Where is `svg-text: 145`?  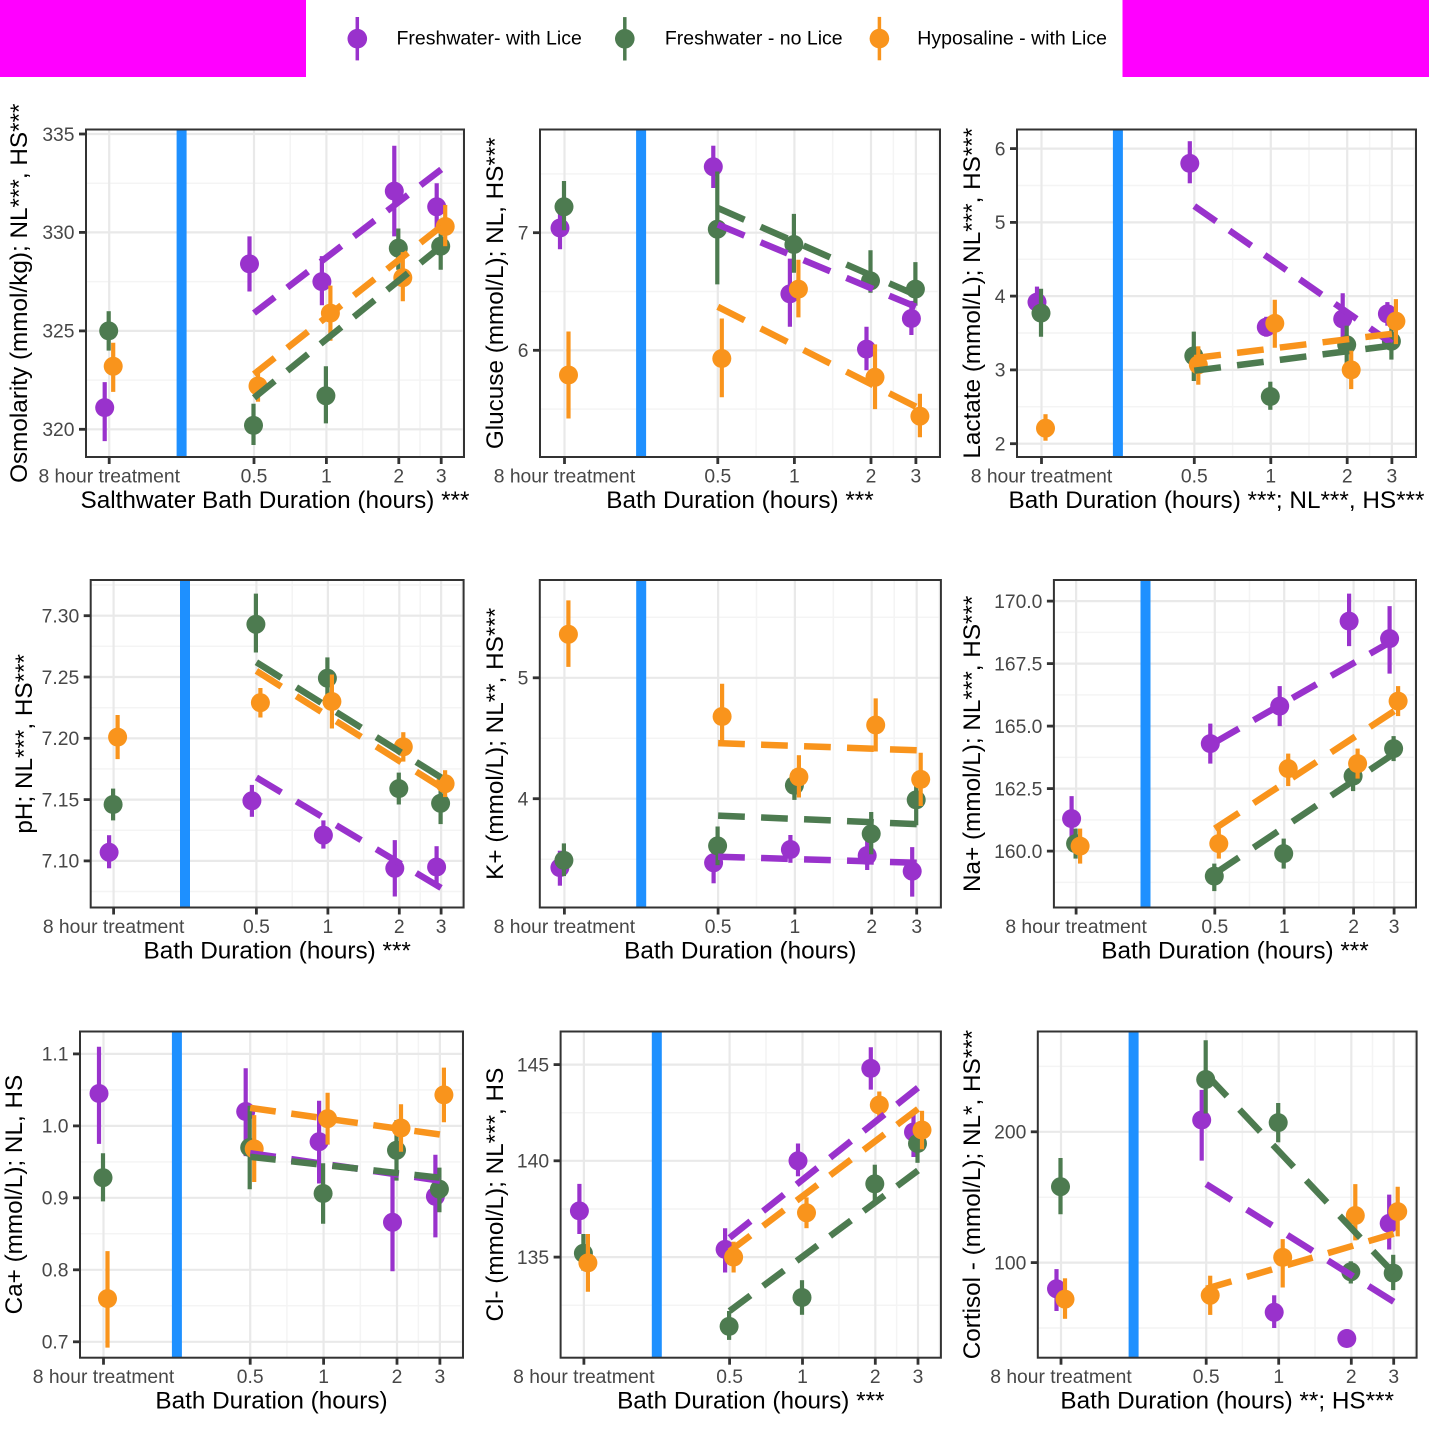
svg-text: 145 is located at coordinates (533, 1065).